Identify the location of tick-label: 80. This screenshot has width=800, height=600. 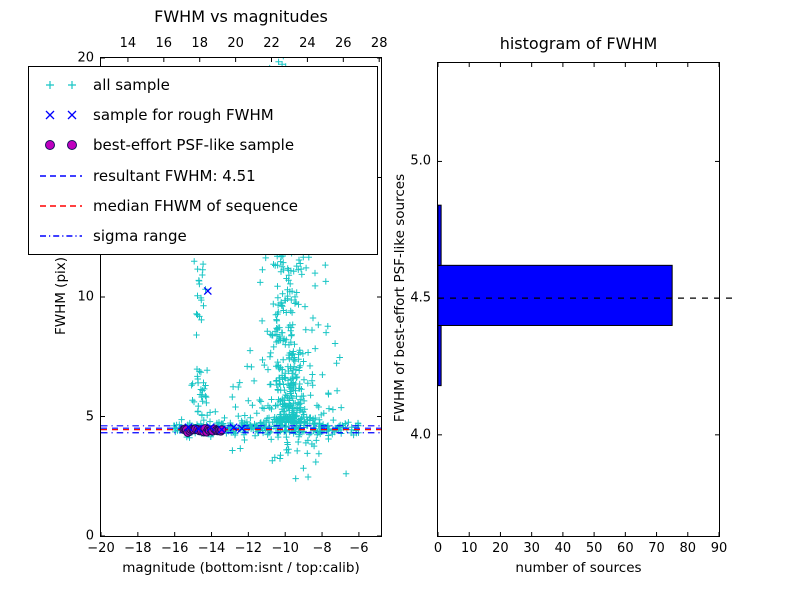
(688, 548).